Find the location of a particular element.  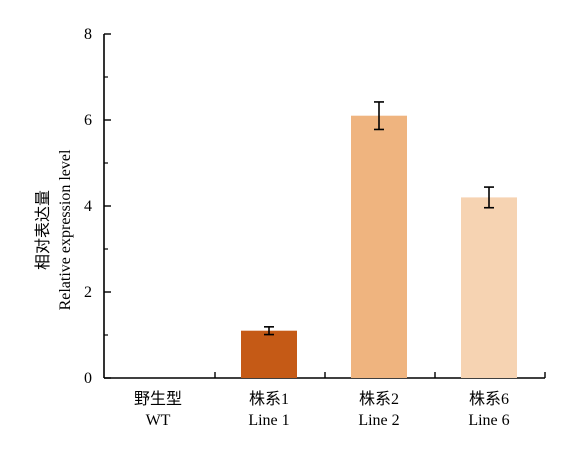

x-category-label-cn: 株系1 is located at coordinates (269, 399).